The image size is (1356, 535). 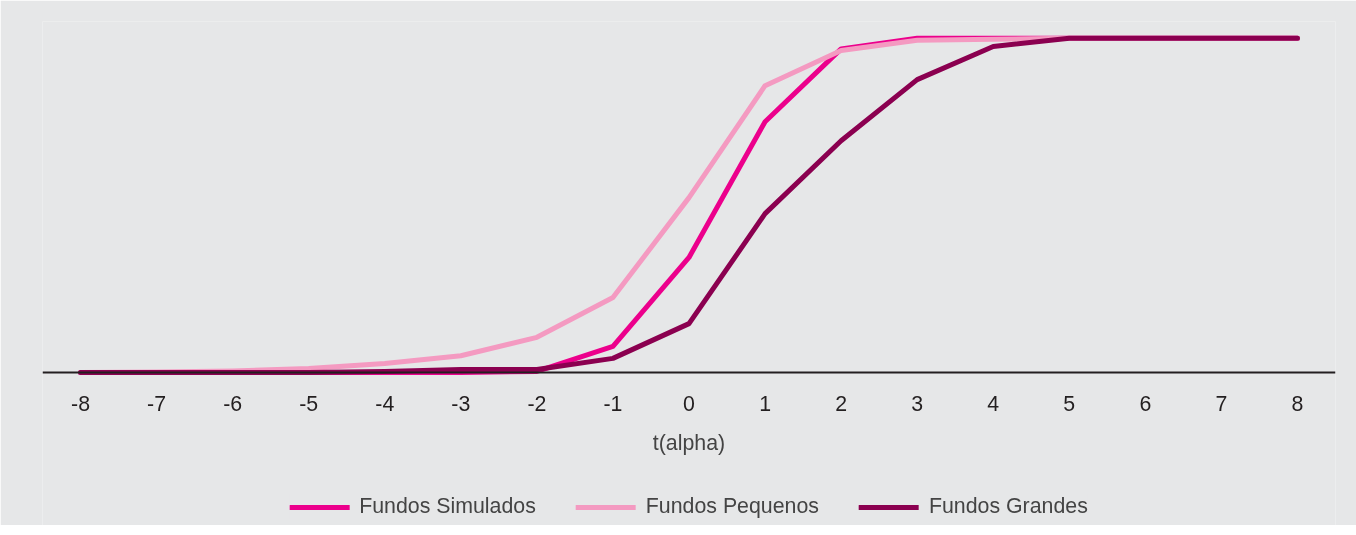 I want to click on legend-label: Fundos Pequenos, so click(x=732, y=506).